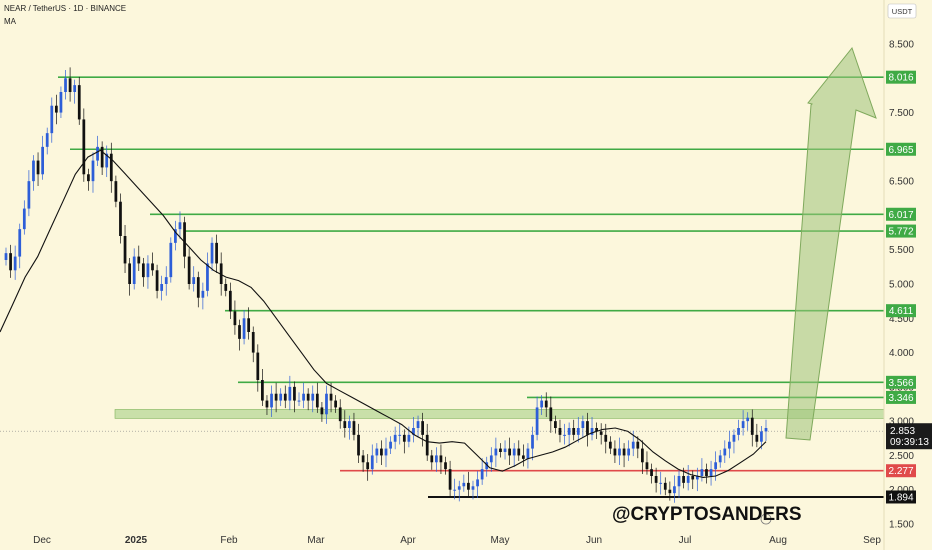 The height and width of the screenshot is (550, 932). I want to click on x-tick-label: May, so click(500, 540).